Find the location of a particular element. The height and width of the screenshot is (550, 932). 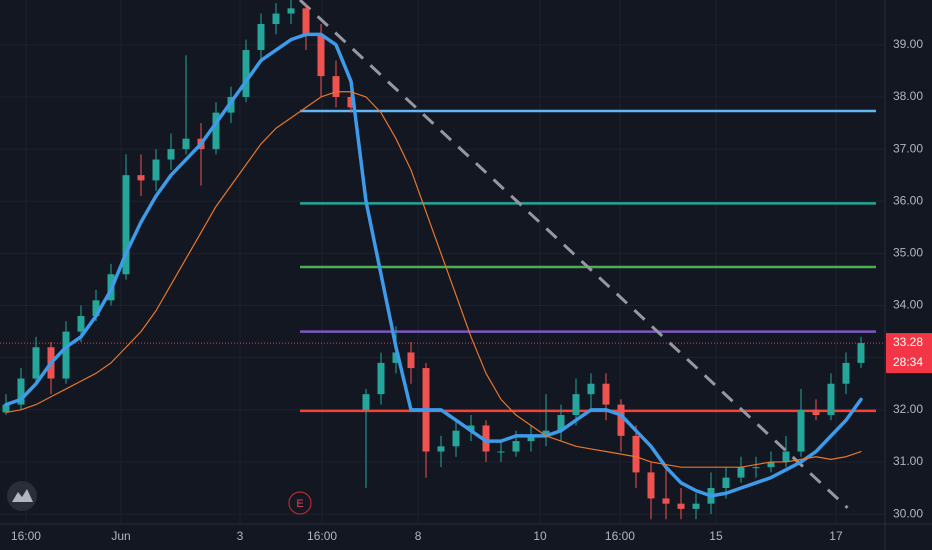

y-tick-label: 38.00 is located at coordinates (908, 96).